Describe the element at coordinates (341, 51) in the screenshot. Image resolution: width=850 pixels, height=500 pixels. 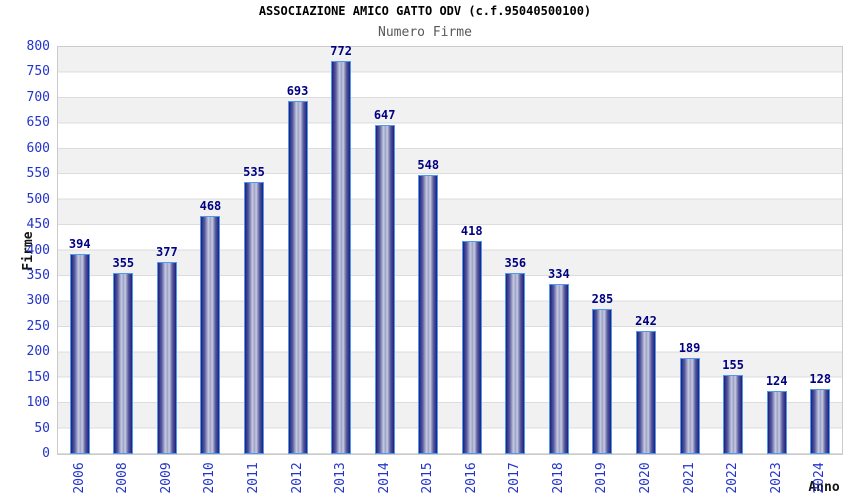
I see `bar-value-label: 772` at that location.